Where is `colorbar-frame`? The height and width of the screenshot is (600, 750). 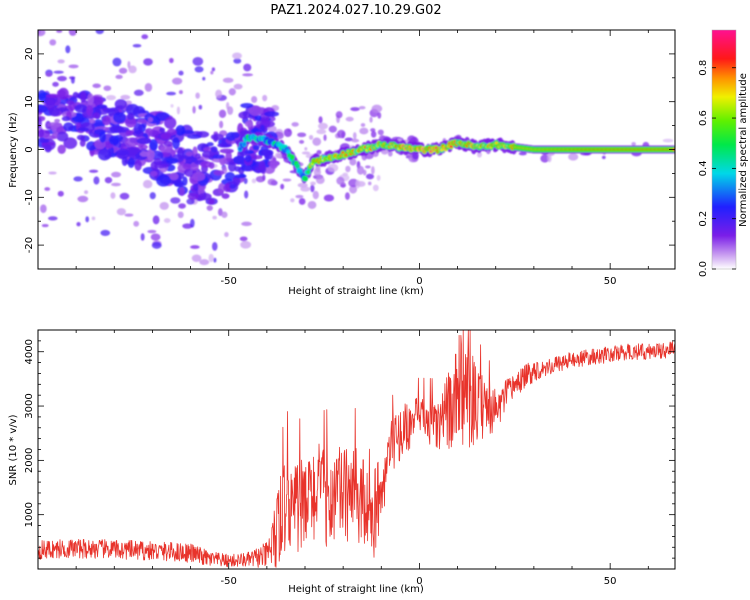 colorbar-frame is located at coordinates (724, 149).